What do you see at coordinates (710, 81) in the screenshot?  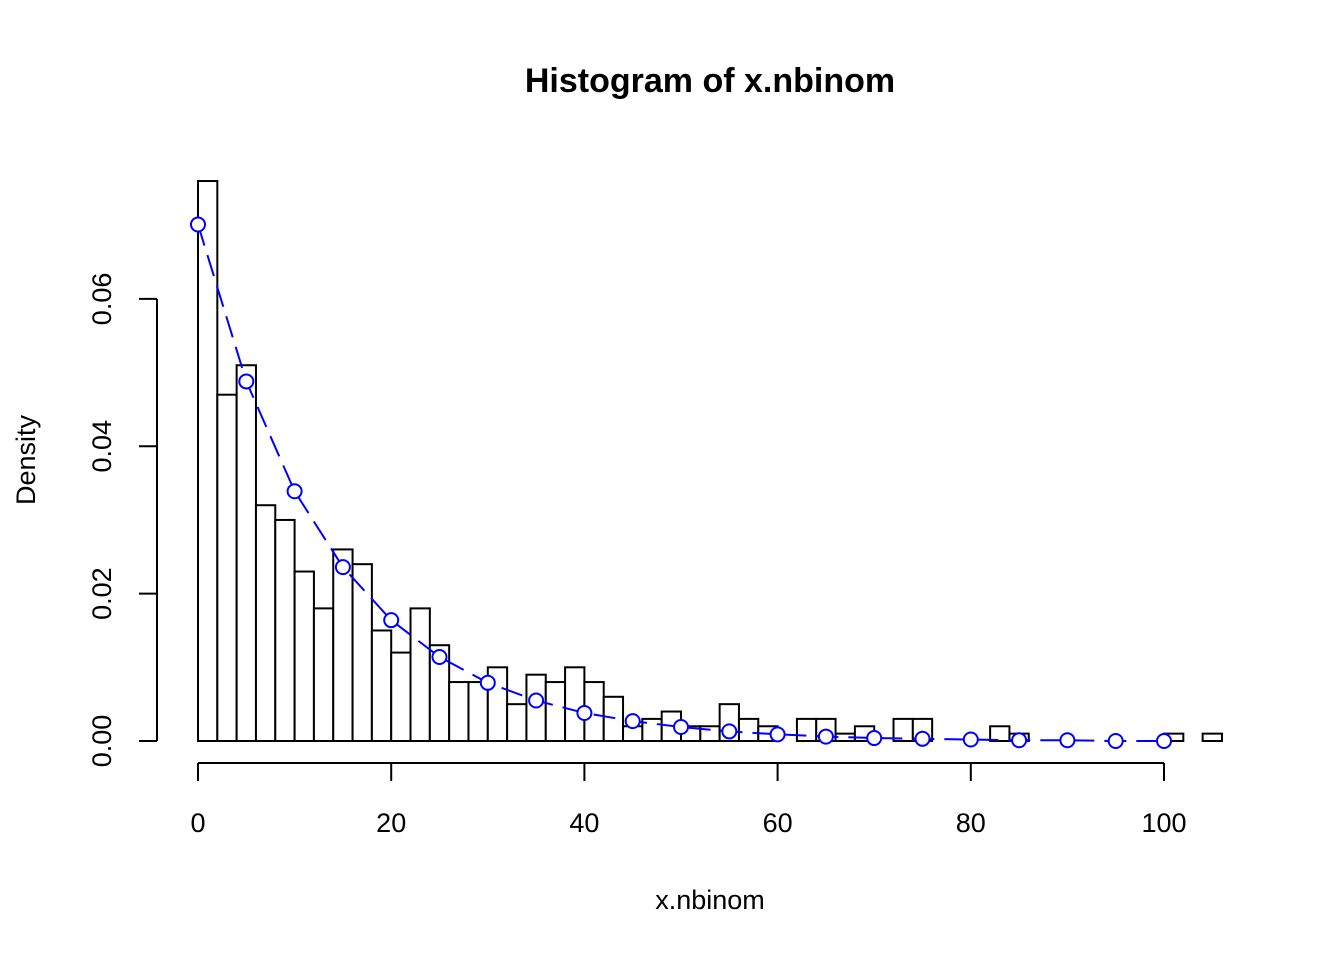 I see `chart-title: Histogram of x.nbinom` at bounding box center [710, 81].